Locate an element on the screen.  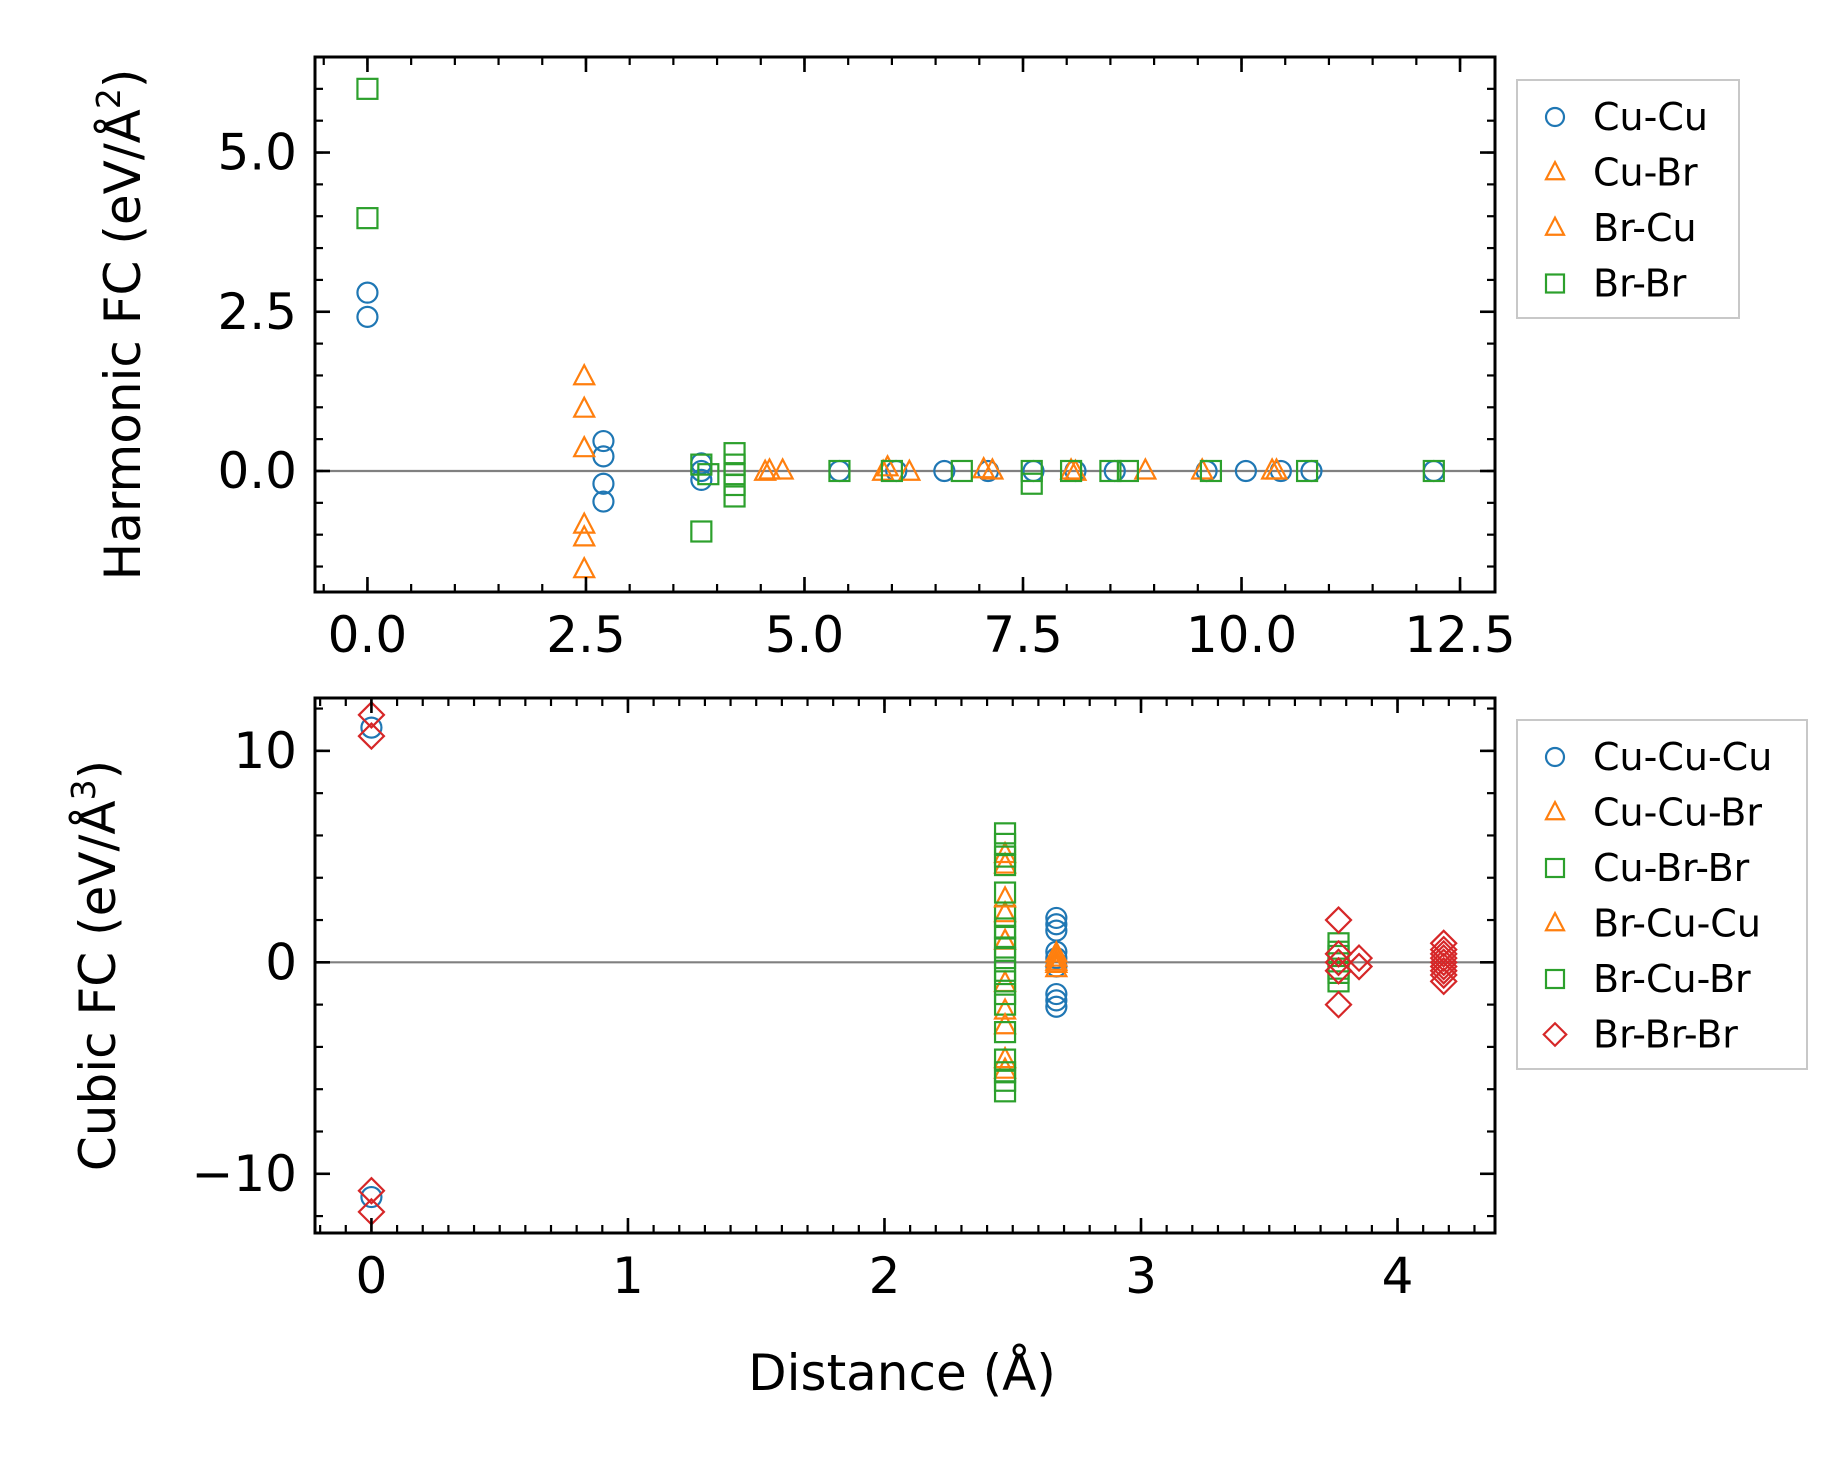
y-tick-label: −10 is located at coordinates (244, 1174).